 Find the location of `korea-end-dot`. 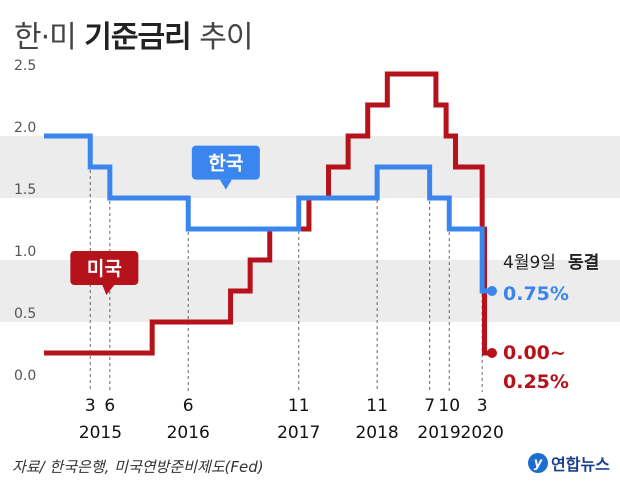

korea-end-dot is located at coordinates (492, 291).